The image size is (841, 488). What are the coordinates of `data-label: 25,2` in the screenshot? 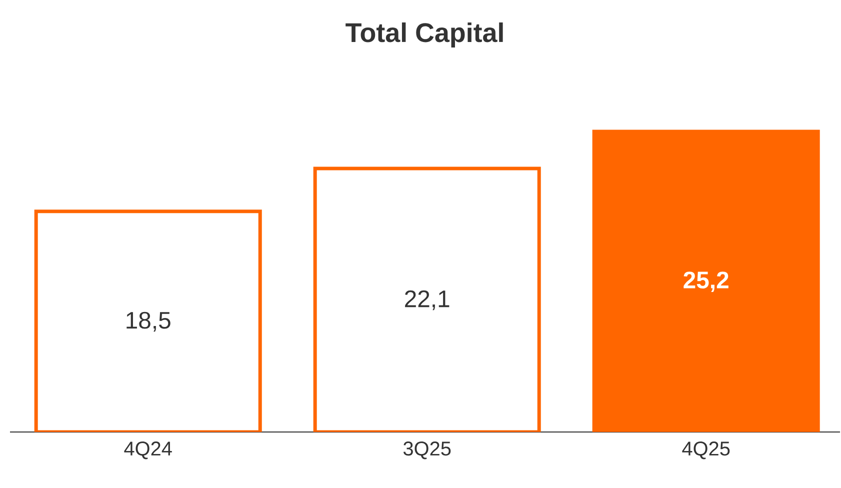 It's located at (706, 282).